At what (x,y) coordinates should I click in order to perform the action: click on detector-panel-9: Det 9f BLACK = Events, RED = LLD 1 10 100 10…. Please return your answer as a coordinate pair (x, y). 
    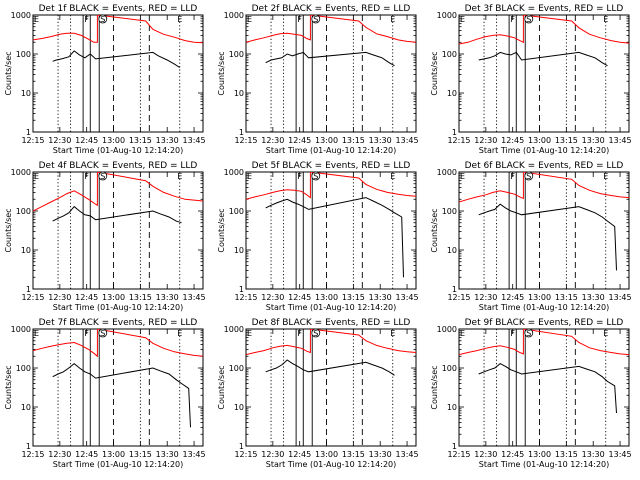
    Looking at the image, I should click on (531, 393).